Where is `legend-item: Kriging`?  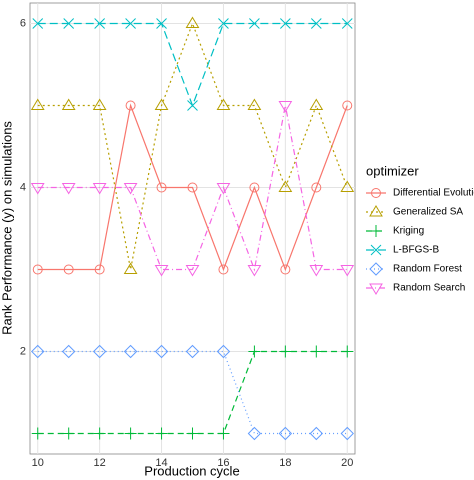
legend-item: Kriging is located at coordinates (395, 231).